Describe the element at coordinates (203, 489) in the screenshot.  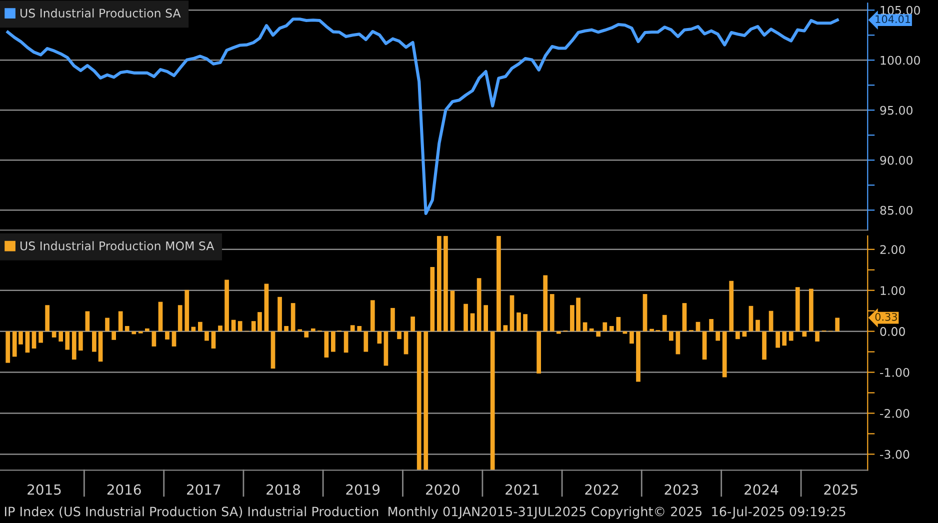
I see `x-tick-label: 2017` at that location.